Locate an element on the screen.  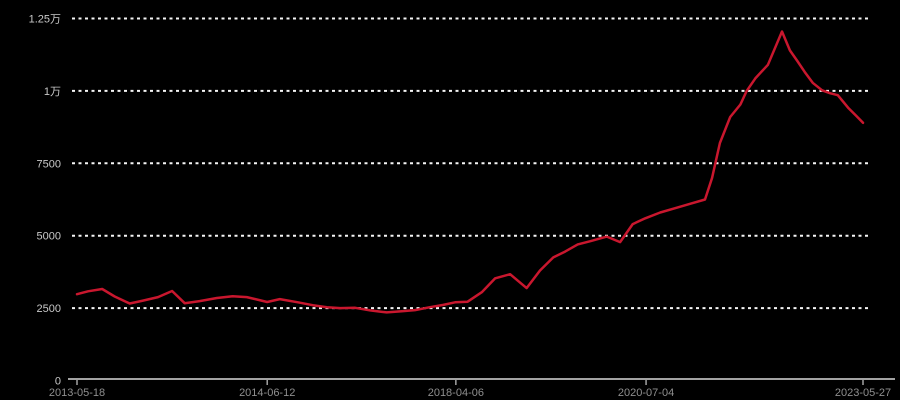
y-axis-label: 1.25万 is located at coordinates (45, 20).